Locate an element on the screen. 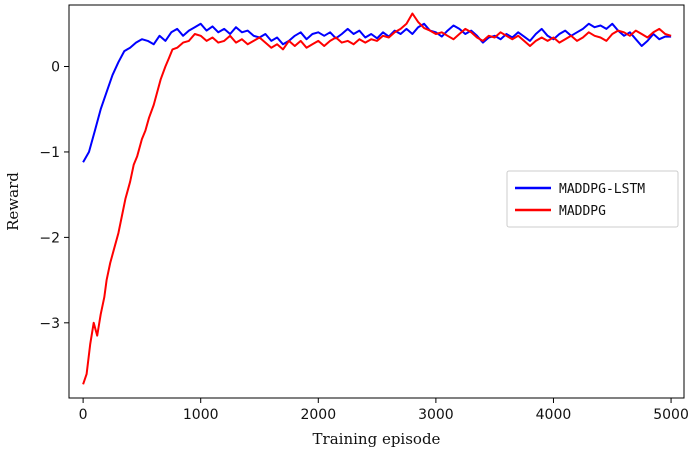  legend-label-maddpg: MADDPG is located at coordinates (582, 211).